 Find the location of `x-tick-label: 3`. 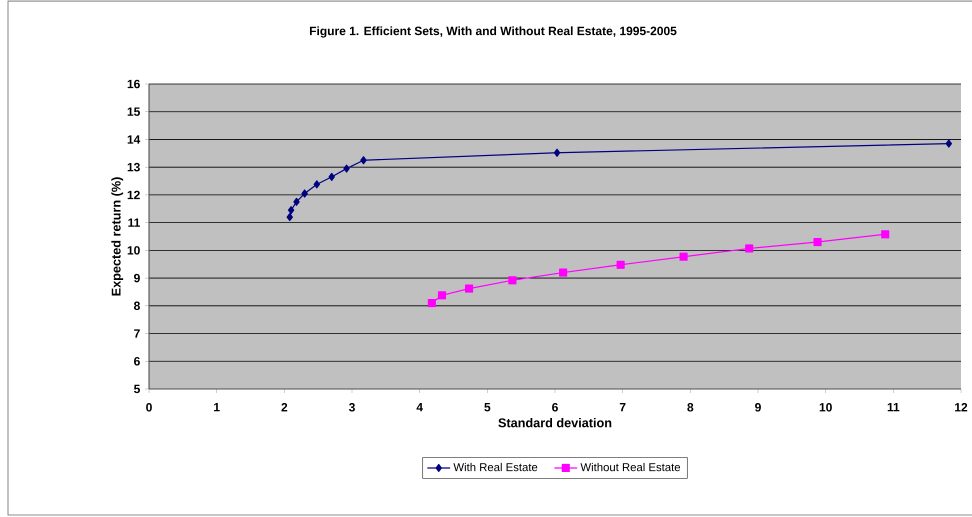

x-tick-label: 3 is located at coordinates (351, 407).